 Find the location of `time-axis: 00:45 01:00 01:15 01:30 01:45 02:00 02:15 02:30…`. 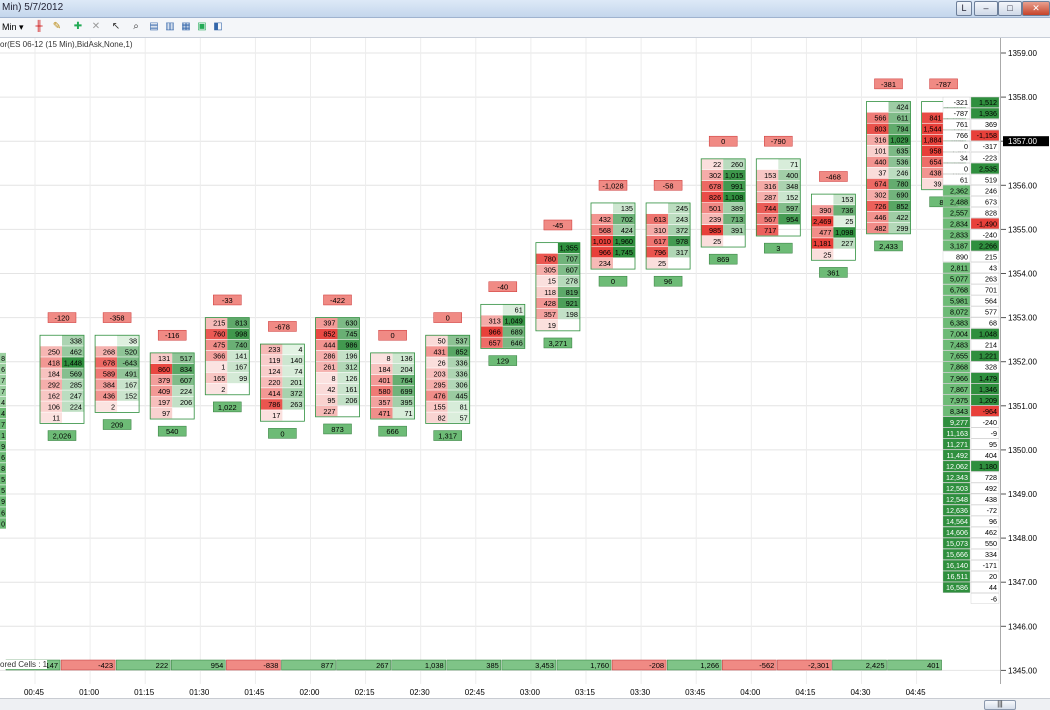

time-axis: 00:45 01:00 01:15 01:30 01:45 02:00 02:15 02:30… is located at coordinates (500, 691).